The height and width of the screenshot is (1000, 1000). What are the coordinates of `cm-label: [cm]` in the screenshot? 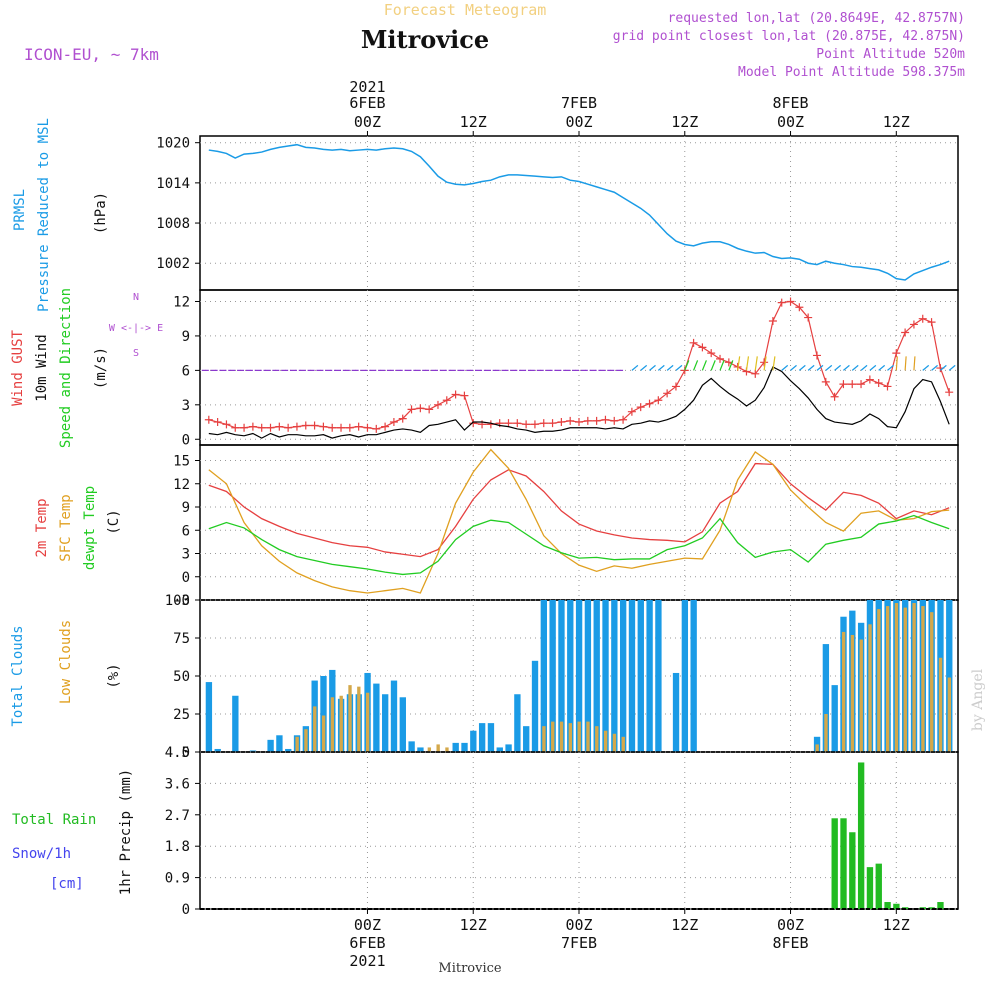 It's located at (67, 884).